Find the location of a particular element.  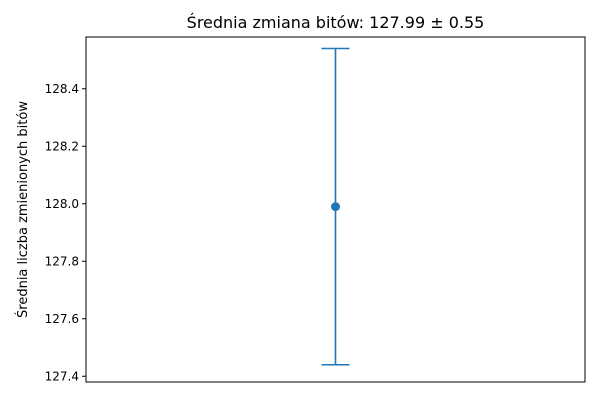

data-marks is located at coordinates (335, 206).